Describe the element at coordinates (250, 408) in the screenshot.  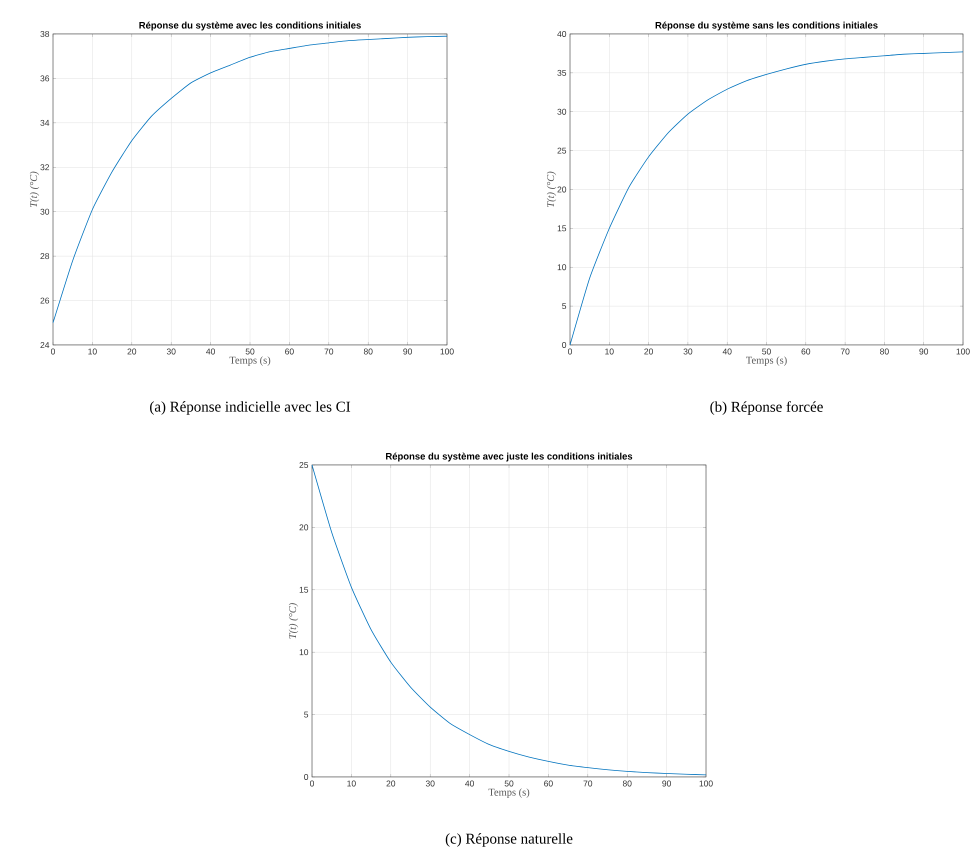
I see `text: (a) Réponse indicielle avec les CI` at that location.